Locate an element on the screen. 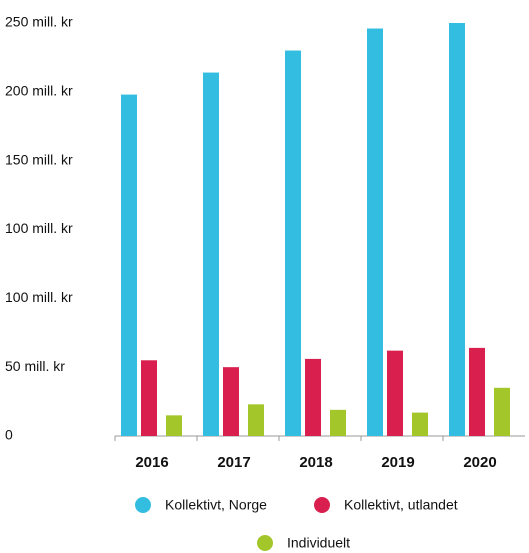 The image size is (529, 553). x-tick-label: 2020 is located at coordinates (479, 462).